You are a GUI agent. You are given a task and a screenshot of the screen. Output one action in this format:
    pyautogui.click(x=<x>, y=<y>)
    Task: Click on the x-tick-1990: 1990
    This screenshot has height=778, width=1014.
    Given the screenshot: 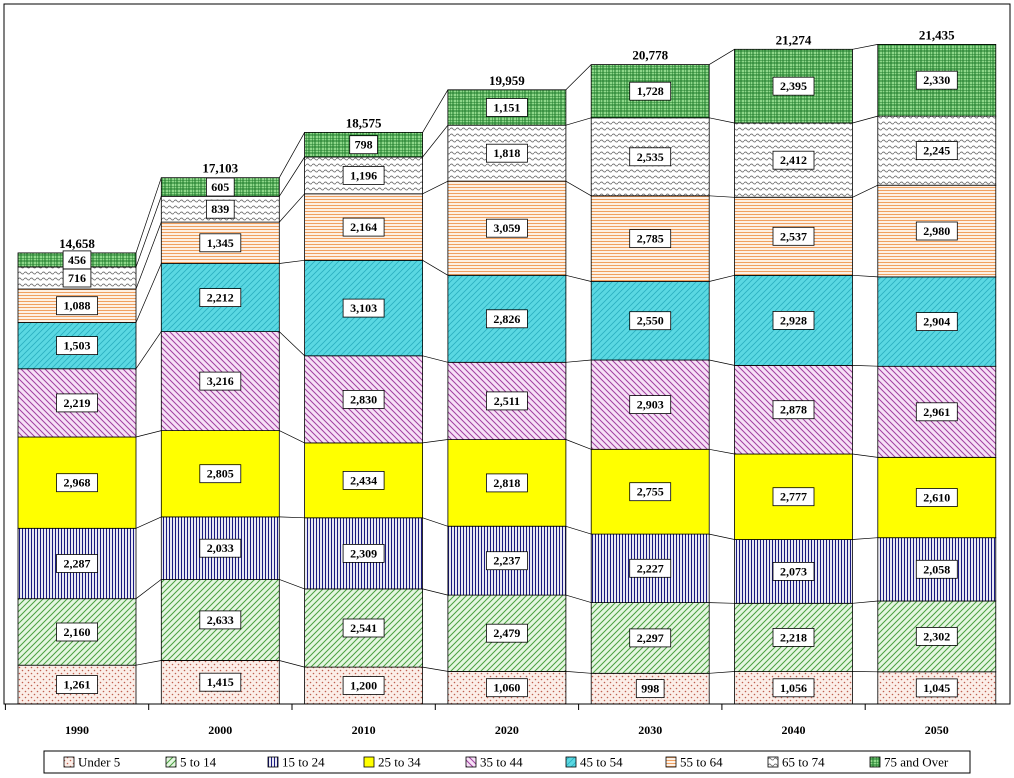 What is the action you would take?
    pyautogui.click(x=77, y=730)
    